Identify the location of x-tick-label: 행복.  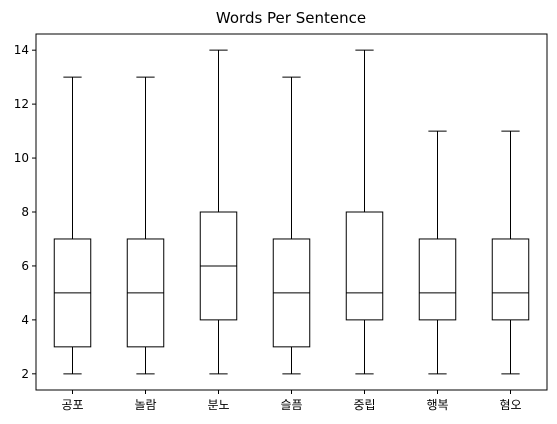
(437, 404).